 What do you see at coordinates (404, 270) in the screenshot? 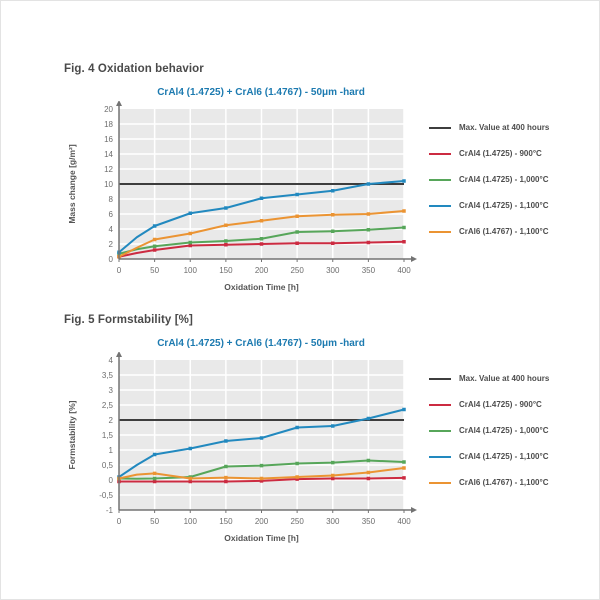
I see `x-tick-label: 400` at bounding box center [404, 270].